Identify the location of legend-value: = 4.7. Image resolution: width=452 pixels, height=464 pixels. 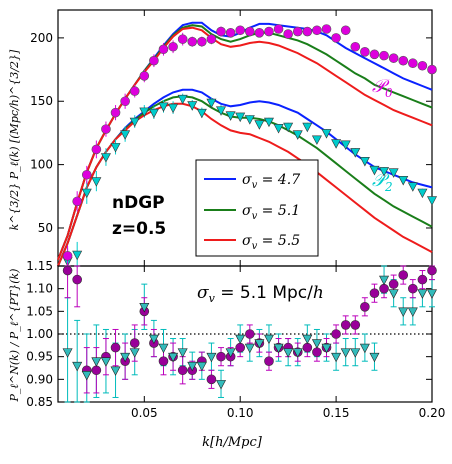
(278, 180).